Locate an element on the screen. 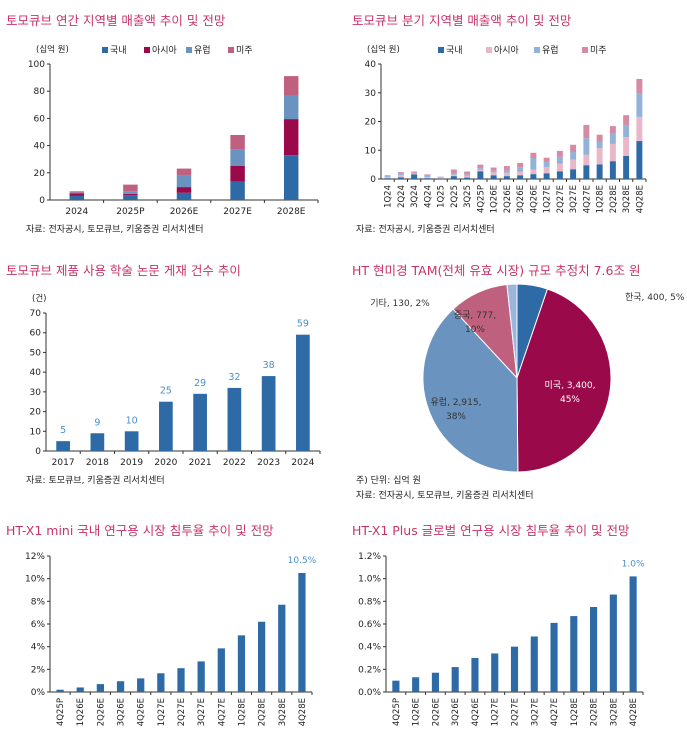  y-tick-label: 6% is located at coordinates (38, 625).